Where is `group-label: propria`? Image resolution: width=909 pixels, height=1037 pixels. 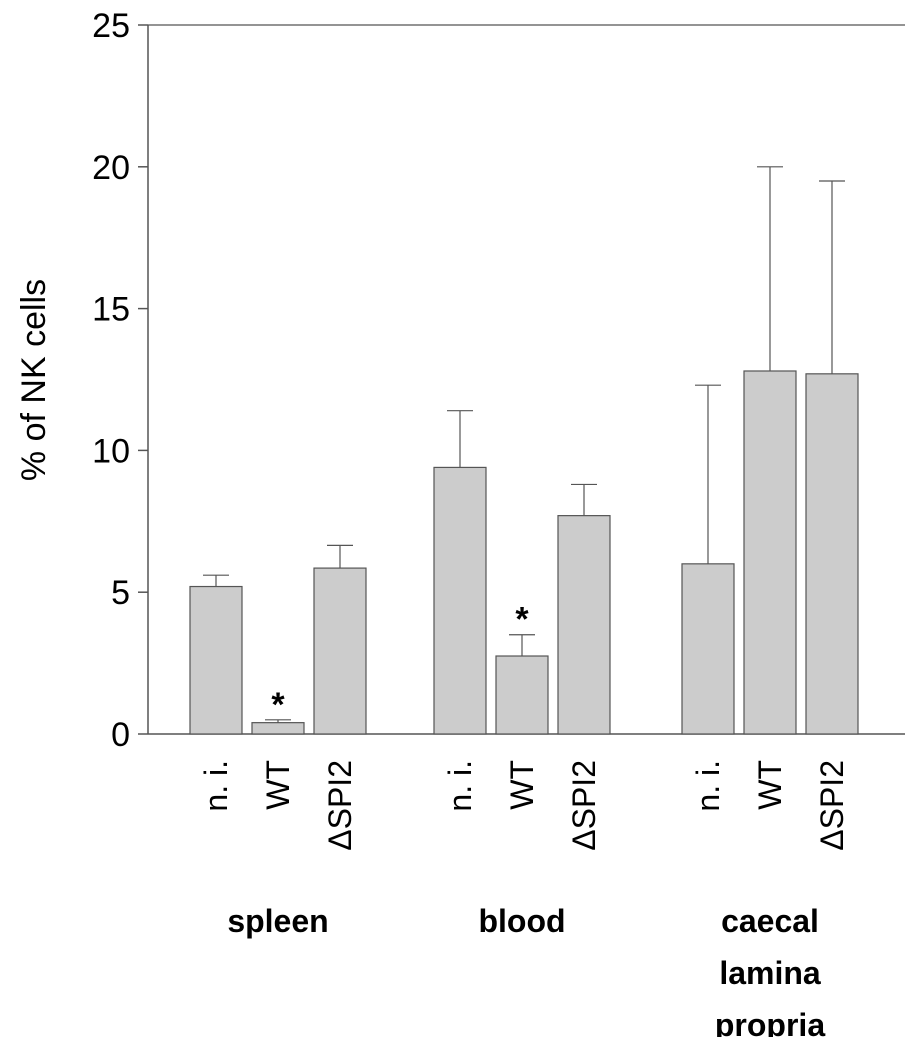
group-label: propria is located at coordinates (770, 1022).